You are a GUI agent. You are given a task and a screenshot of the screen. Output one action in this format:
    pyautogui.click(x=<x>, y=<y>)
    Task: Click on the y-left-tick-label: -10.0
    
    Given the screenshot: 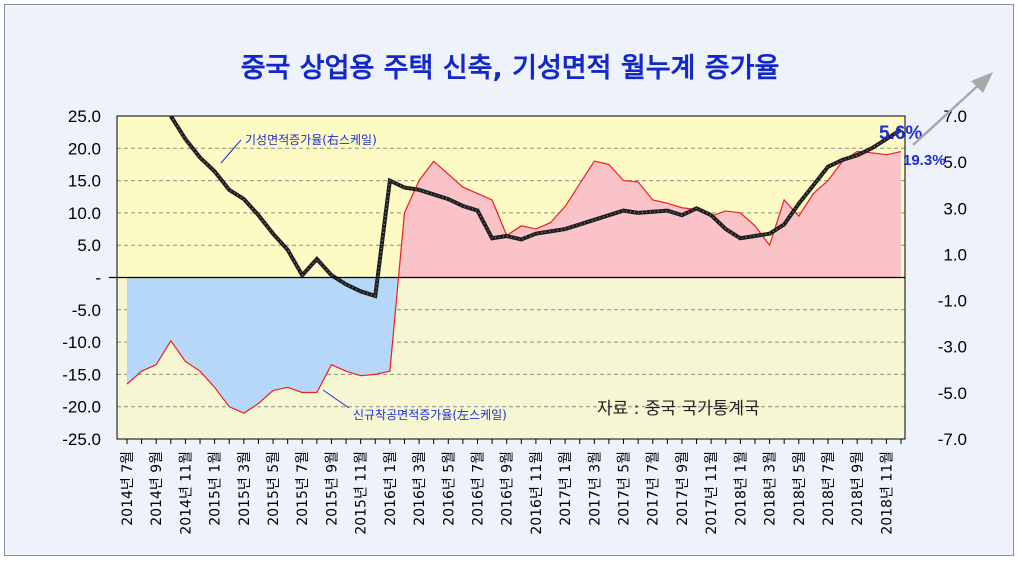 What is the action you would take?
    pyautogui.click(x=81, y=342)
    